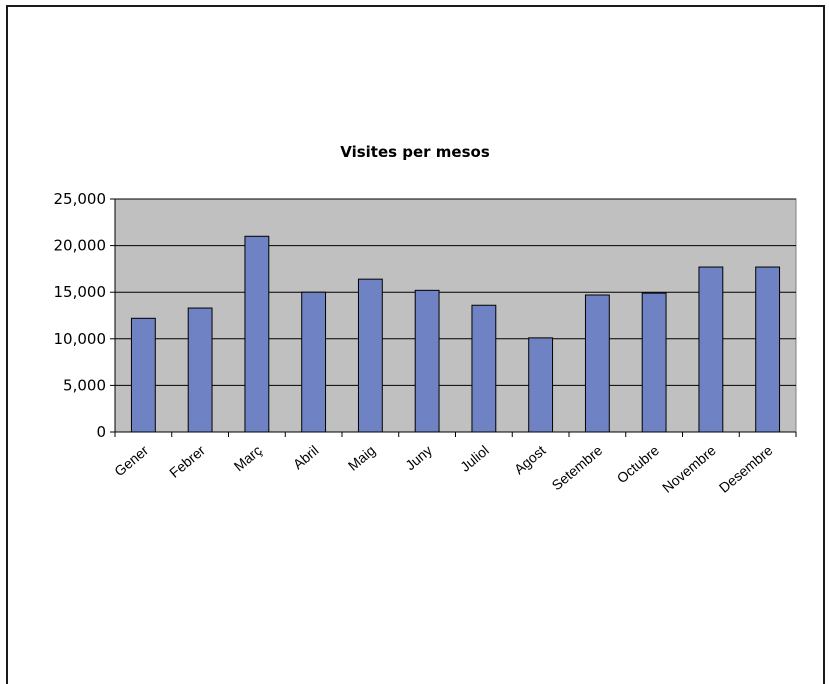 Image resolution: width=829 pixels, height=684 pixels. I want to click on bar-gener, so click(143, 375).